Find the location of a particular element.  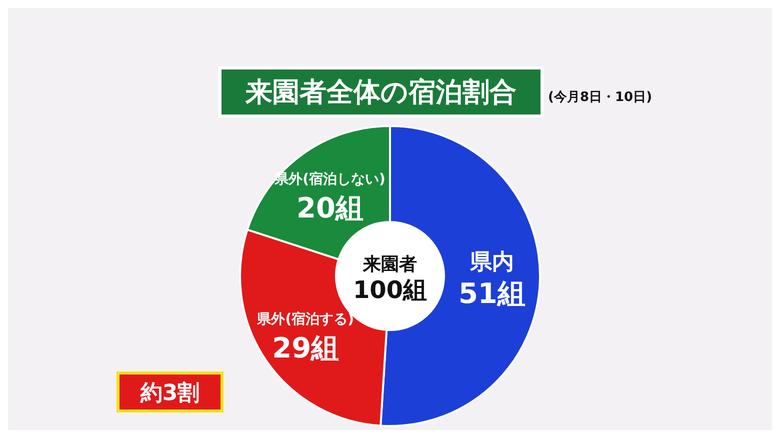

text: 約3割 is located at coordinates (169, 393).